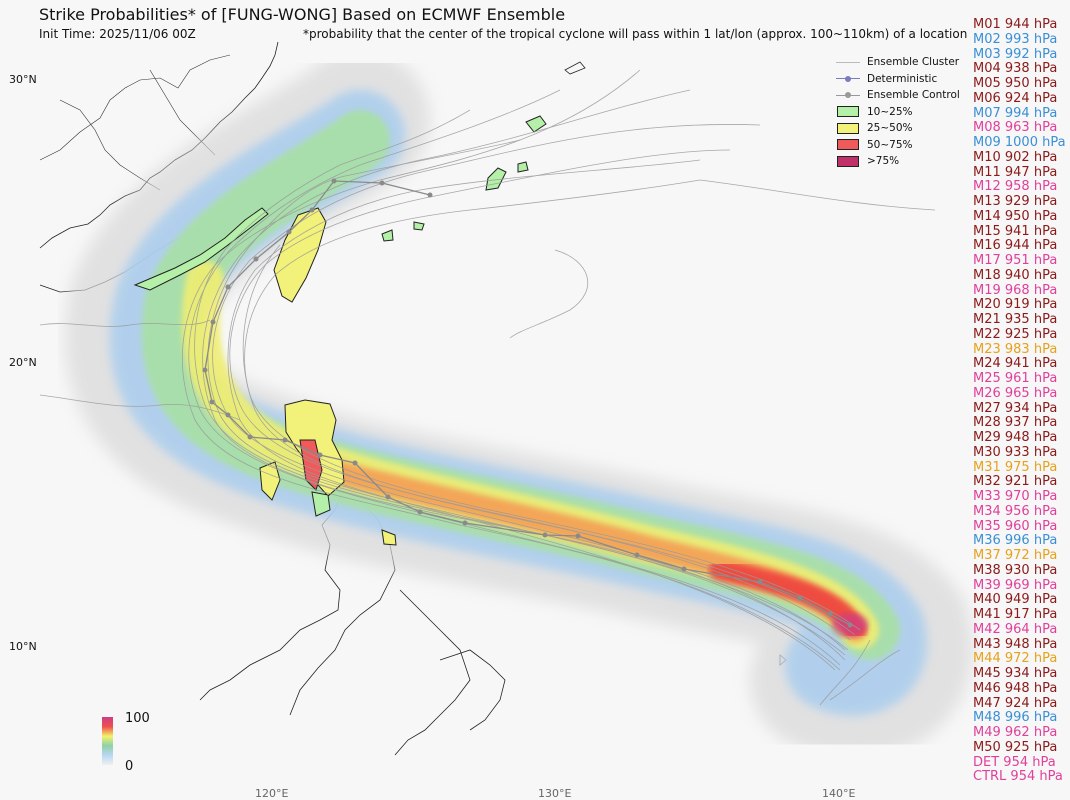  I want to click on member-pressure-item: M18 940 hPa, so click(1015, 275).